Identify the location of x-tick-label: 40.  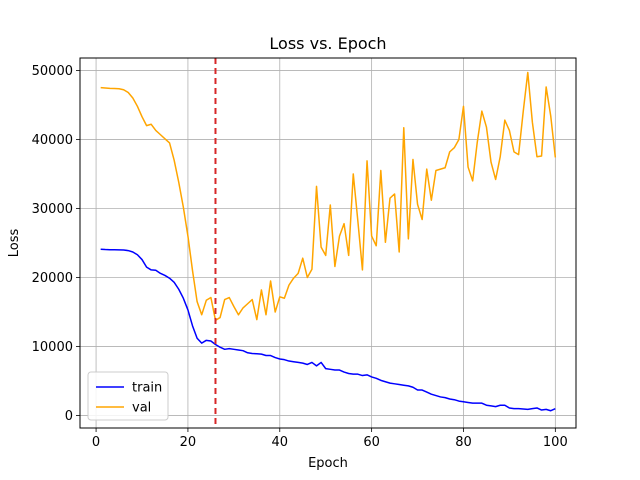
(280, 442).